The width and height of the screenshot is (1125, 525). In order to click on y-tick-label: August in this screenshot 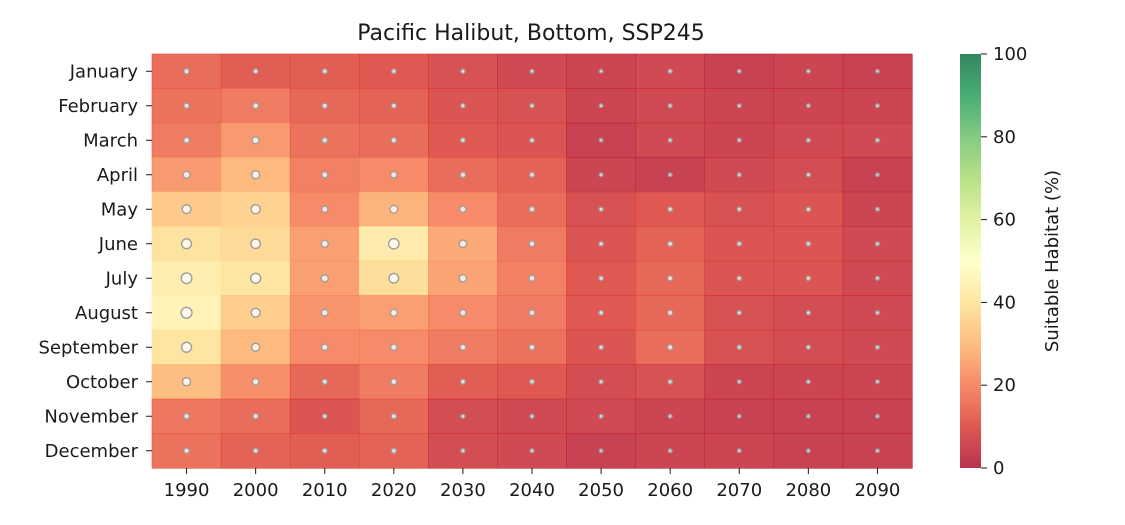, I will do `click(106, 313)`.